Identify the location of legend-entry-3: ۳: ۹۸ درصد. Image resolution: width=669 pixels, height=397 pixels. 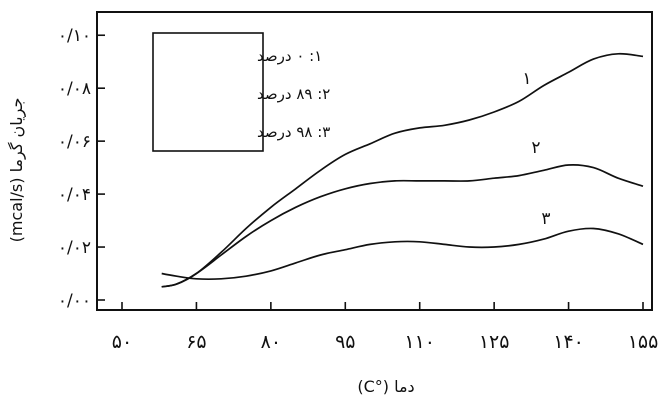
(293, 132).